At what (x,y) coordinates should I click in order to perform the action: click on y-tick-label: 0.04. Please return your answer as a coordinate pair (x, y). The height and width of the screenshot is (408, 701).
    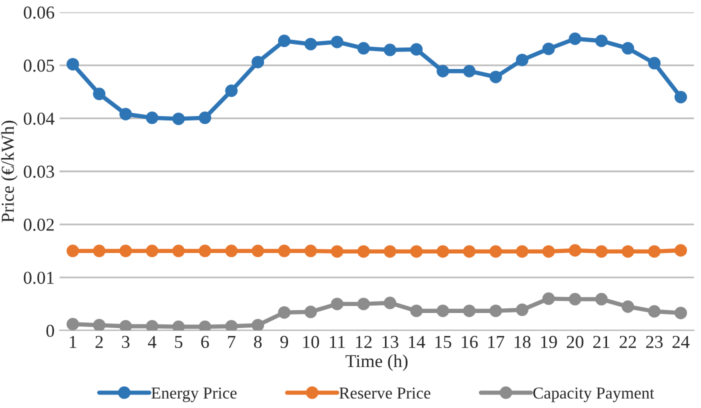
    Looking at the image, I should click on (39, 118).